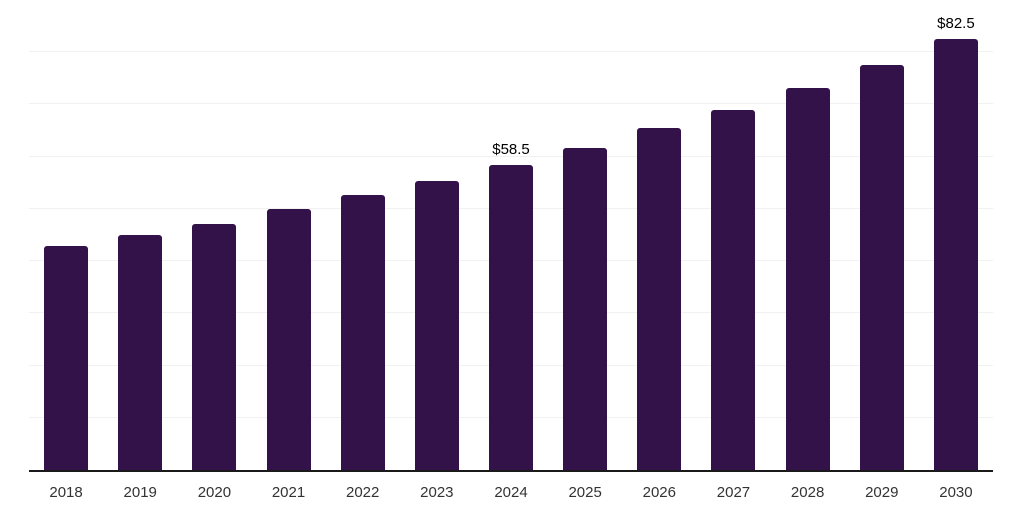  I want to click on bar-2030, so click(955, 254).